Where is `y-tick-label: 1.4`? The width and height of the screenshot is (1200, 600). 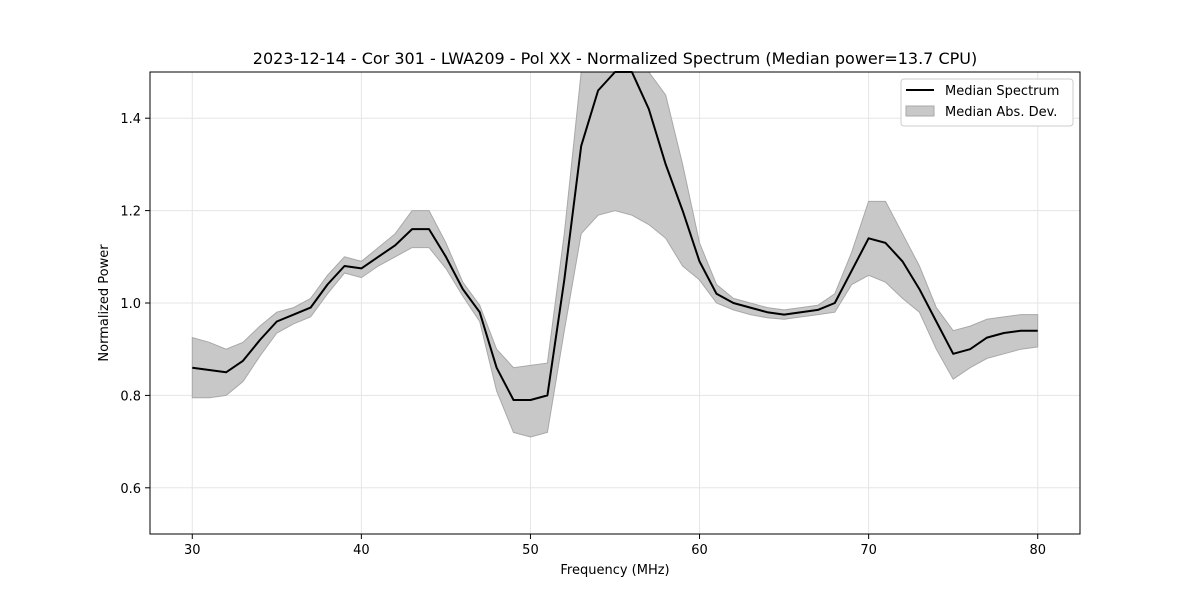
y-tick-label: 1.4 is located at coordinates (130, 119).